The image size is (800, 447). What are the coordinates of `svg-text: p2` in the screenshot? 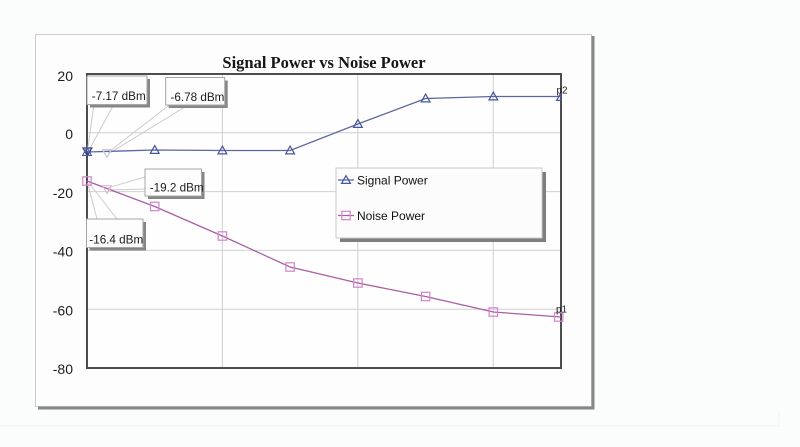 It's located at (562, 91).